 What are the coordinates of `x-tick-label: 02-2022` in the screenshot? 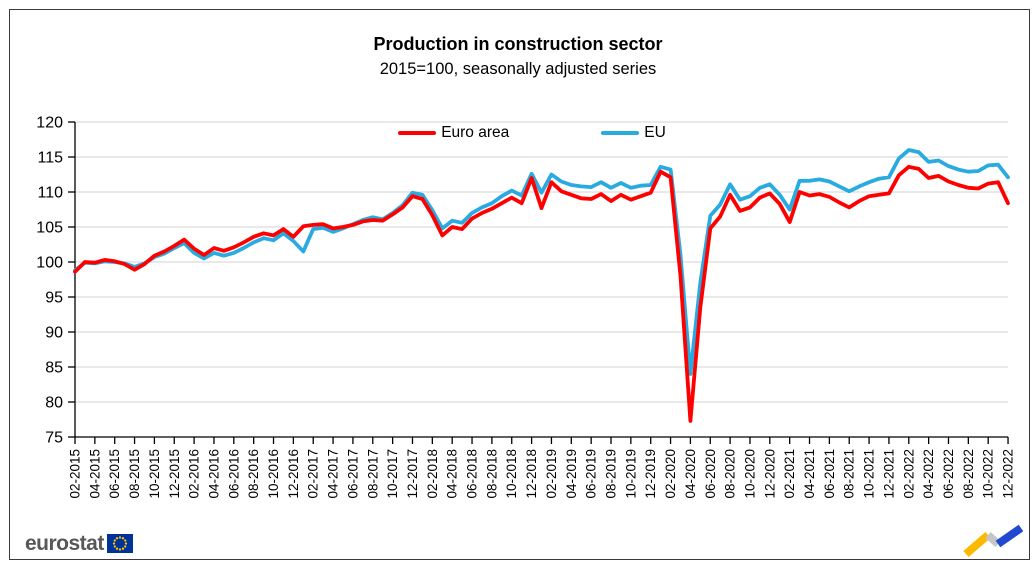 It's located at (908, 474).